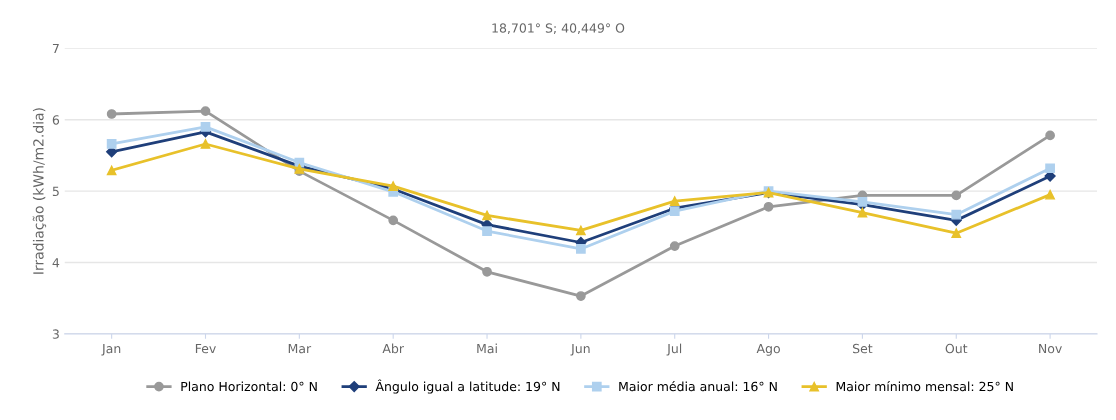 This screenshot has height=420, width=1116. What do you see at coordinates (56, 120) in the screenshot?
I see `y-tick-label: 6` at bounding box center [56, 120].